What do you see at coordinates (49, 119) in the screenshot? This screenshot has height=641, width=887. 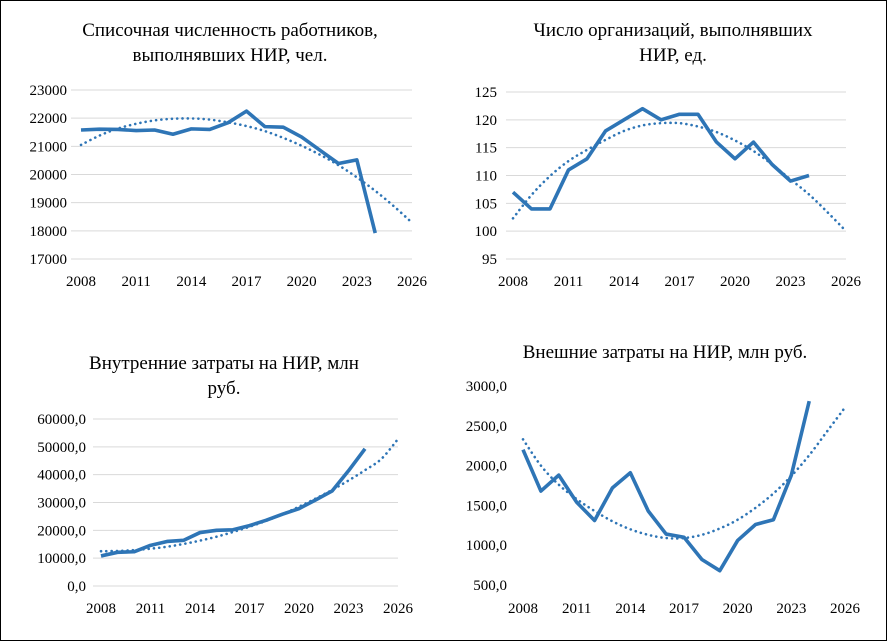 I see `y-tick-label: 22000` at bounding box center [49, 119].